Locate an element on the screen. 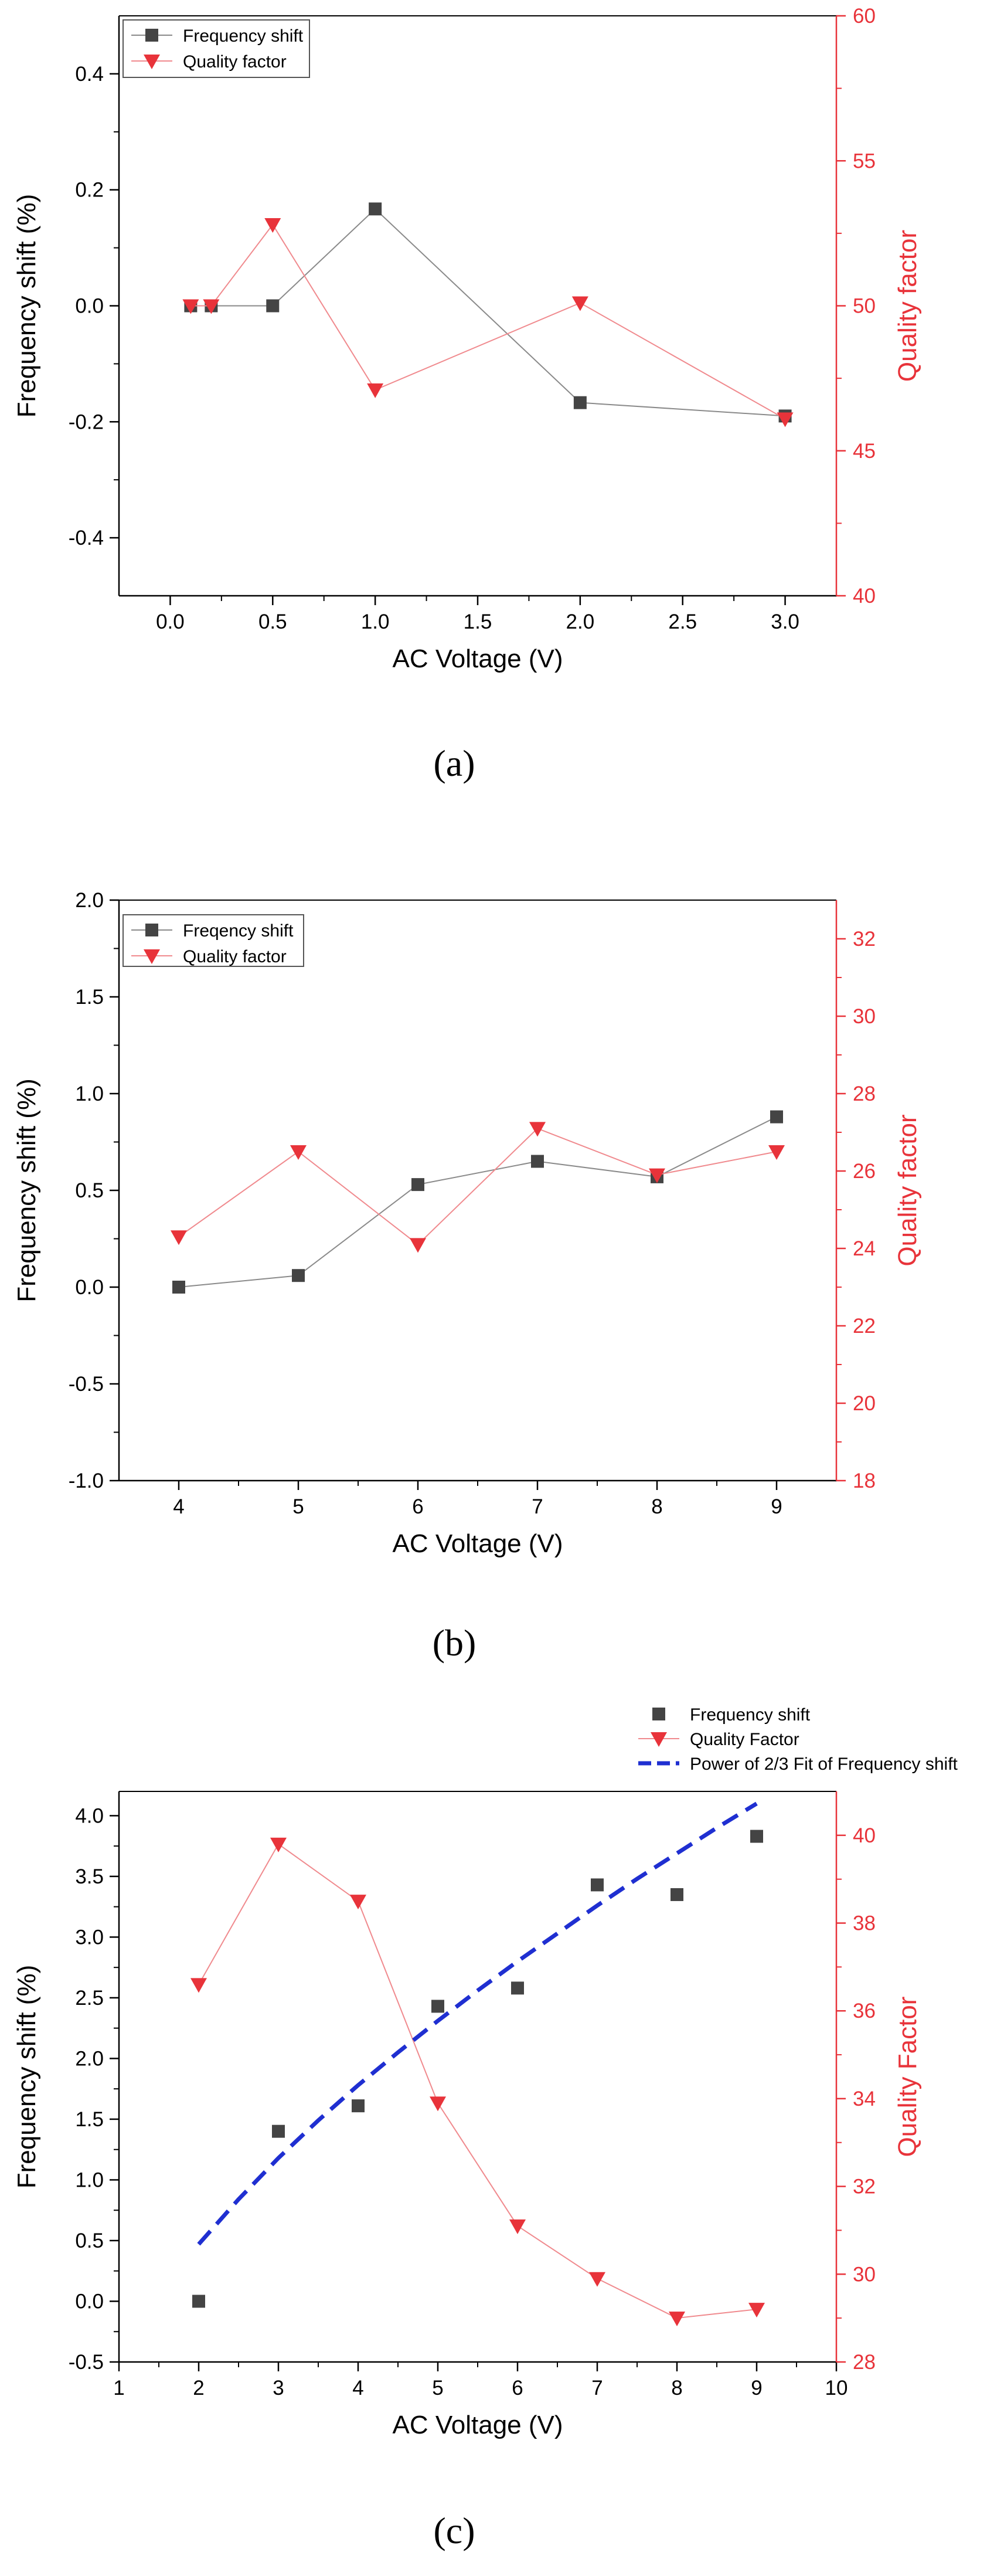 This screenshot has height=2576, width=987. y2-tick-label: 45 is located at coordinates (865, 451).